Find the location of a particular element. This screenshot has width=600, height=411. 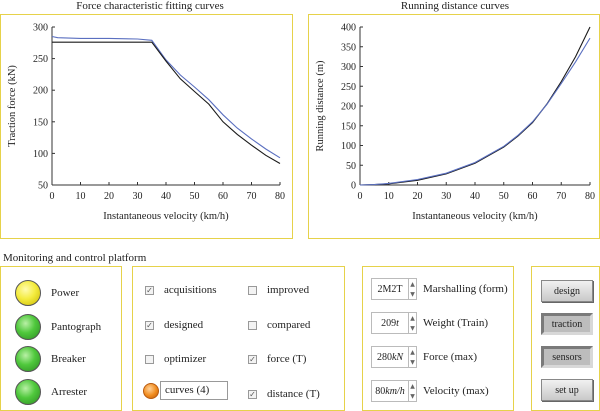

set-up-button: set up is located at coordinates (567, 390).